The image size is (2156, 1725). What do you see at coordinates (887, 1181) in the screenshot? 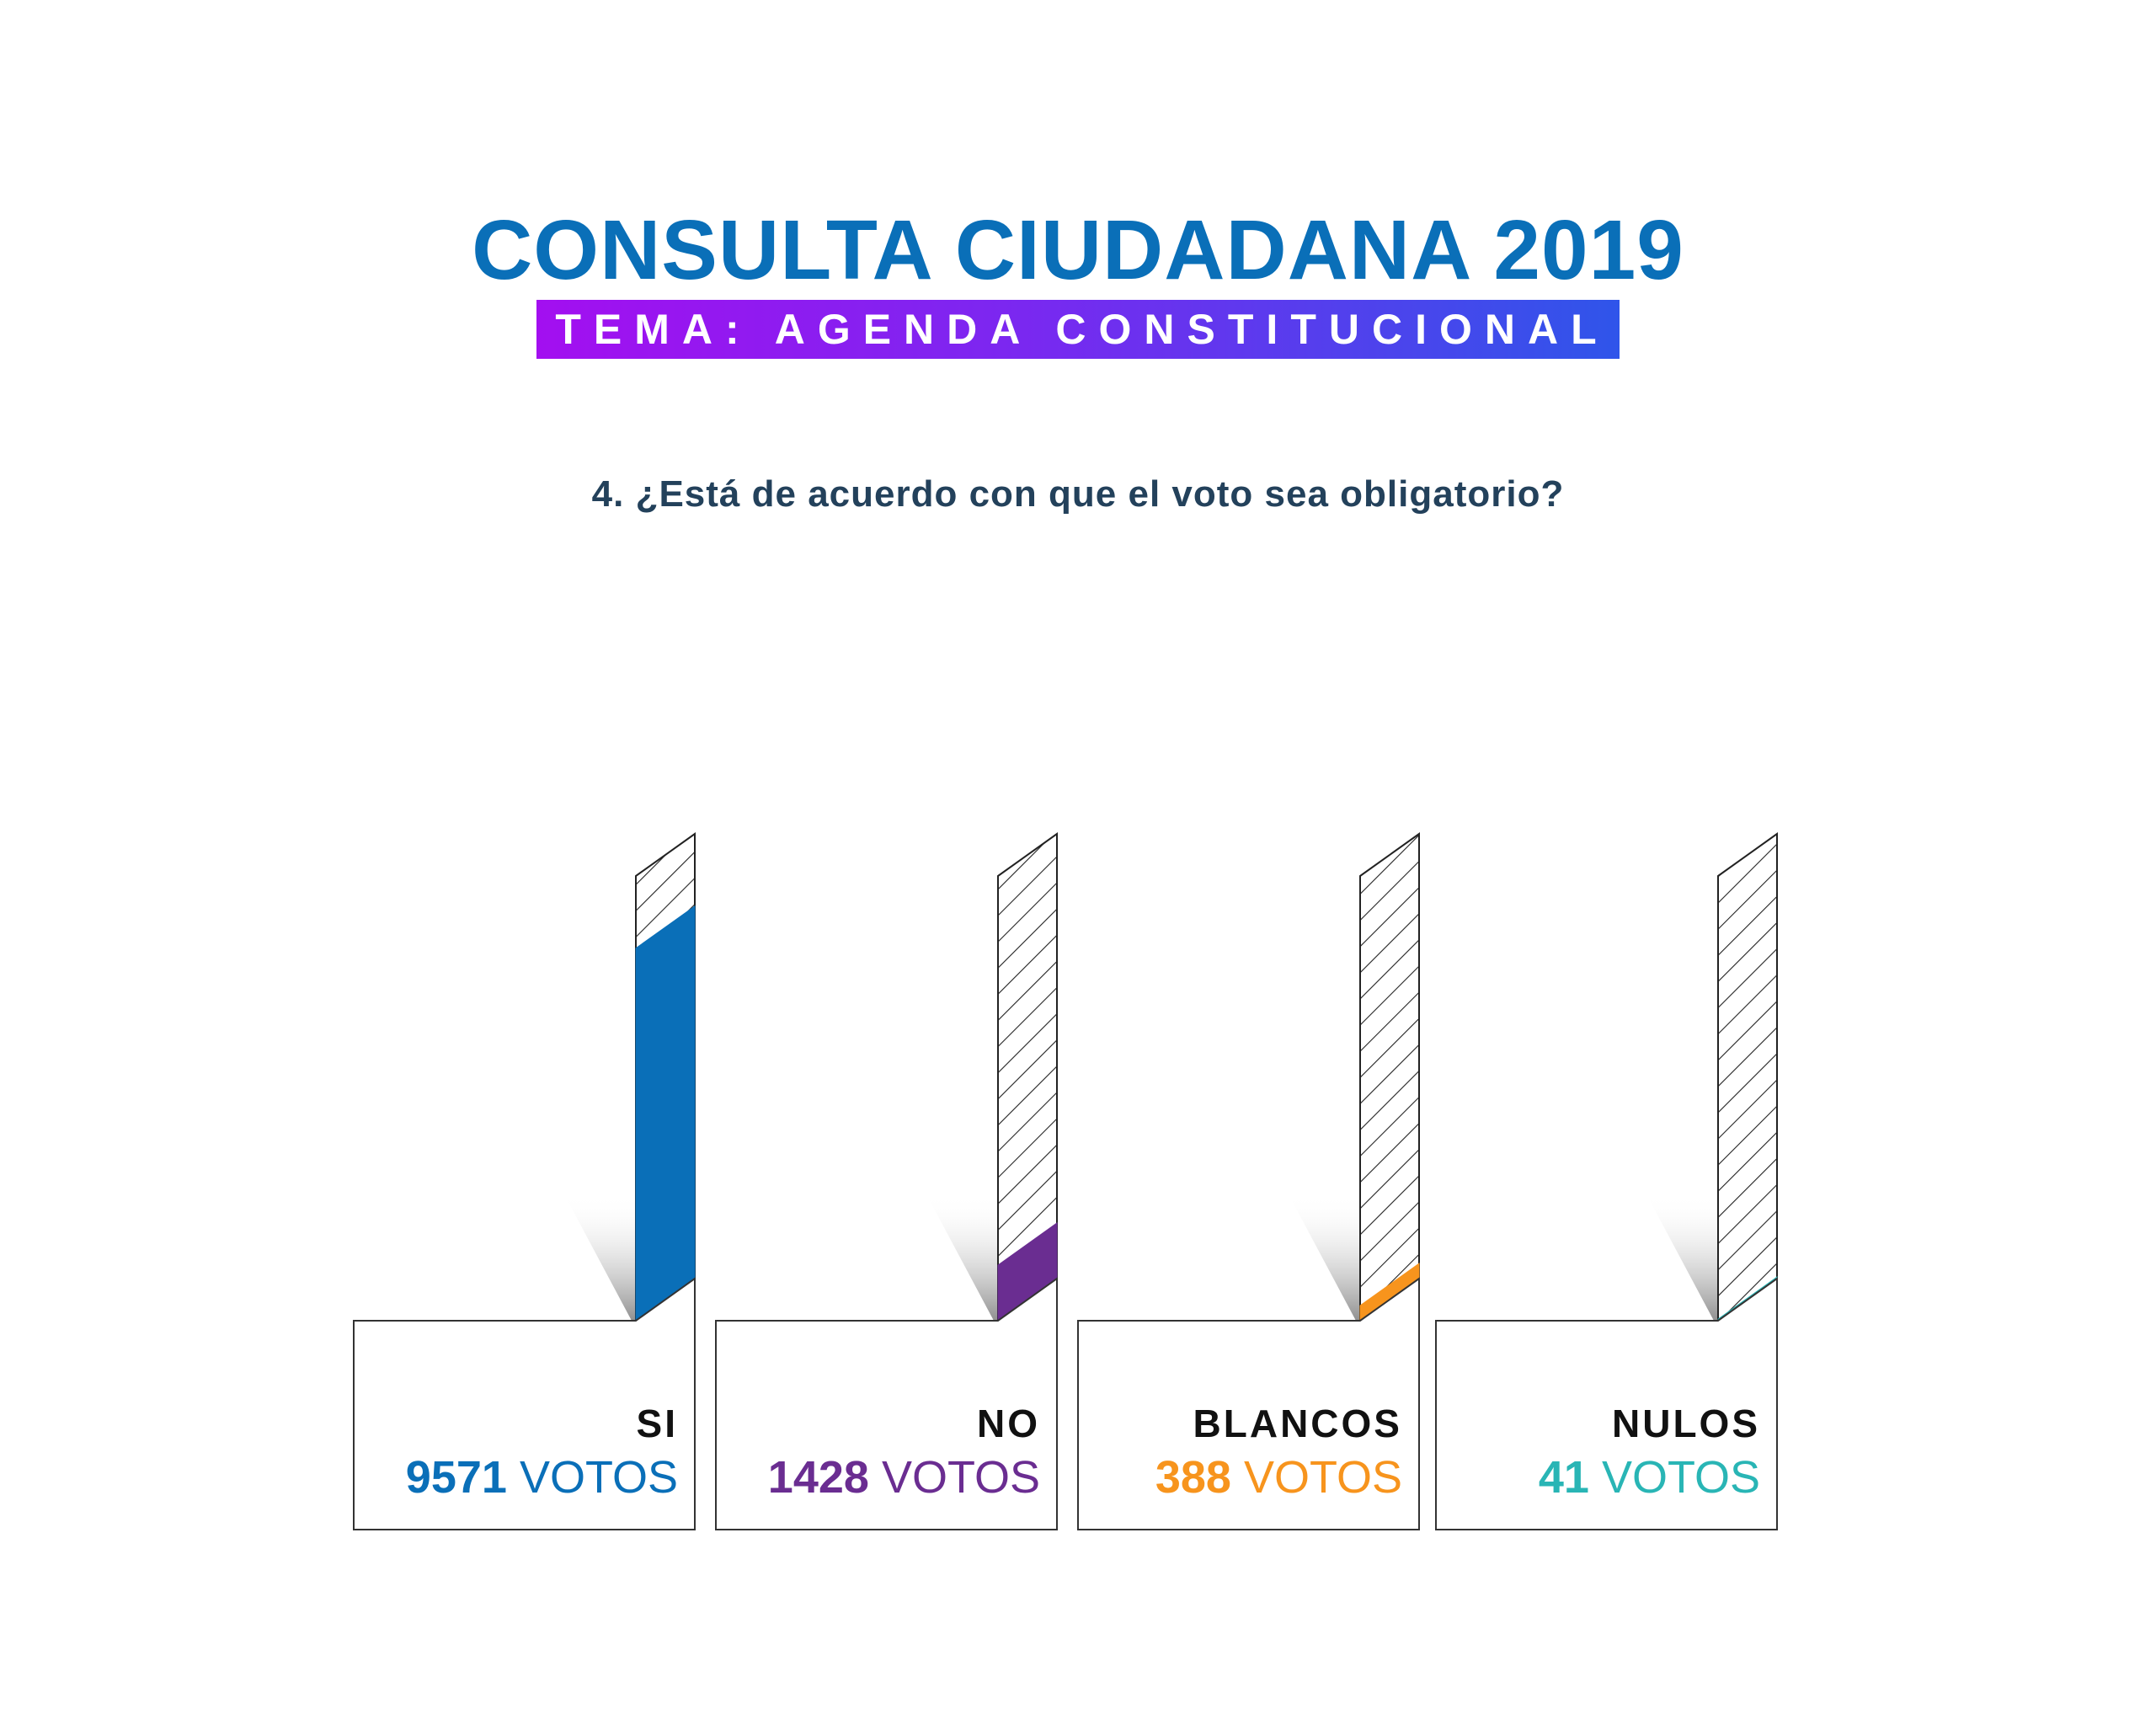
I see `bar-group-no: NO 1428 VOTOS` at bounding box center [887, 1181].